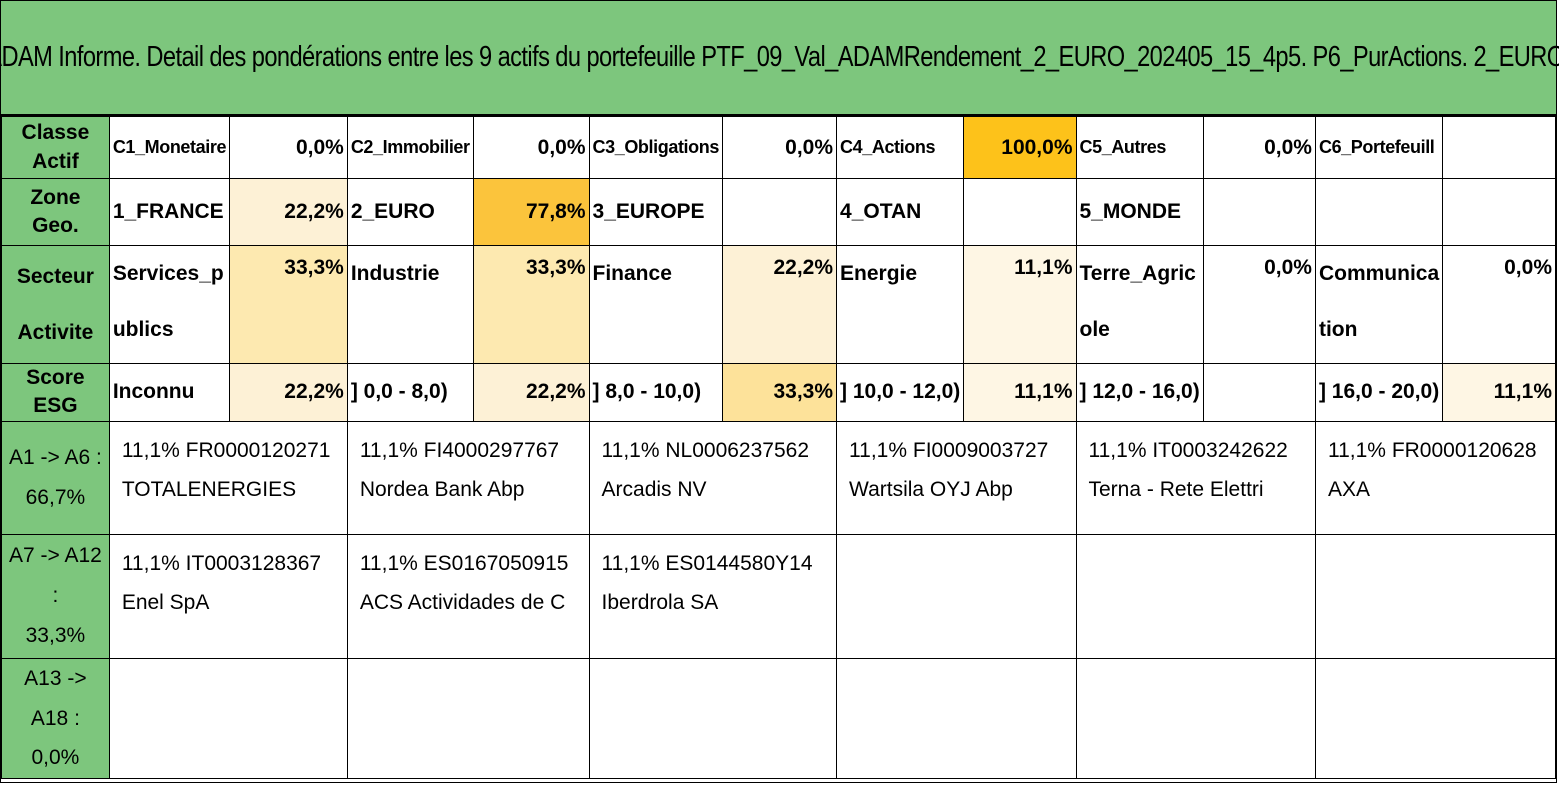  Describe the element at coordinates (1139, 304) in the screenshot. I see `cell-label: Terre_Agricole` at that location.